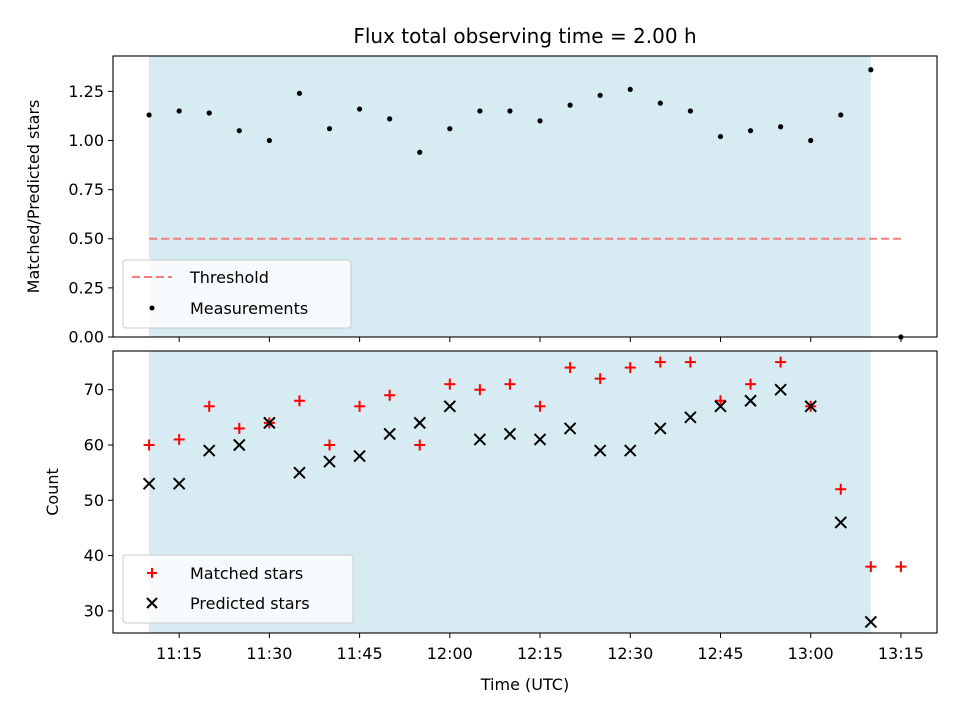  I want to click on count-legend-box, so click(238, 589).